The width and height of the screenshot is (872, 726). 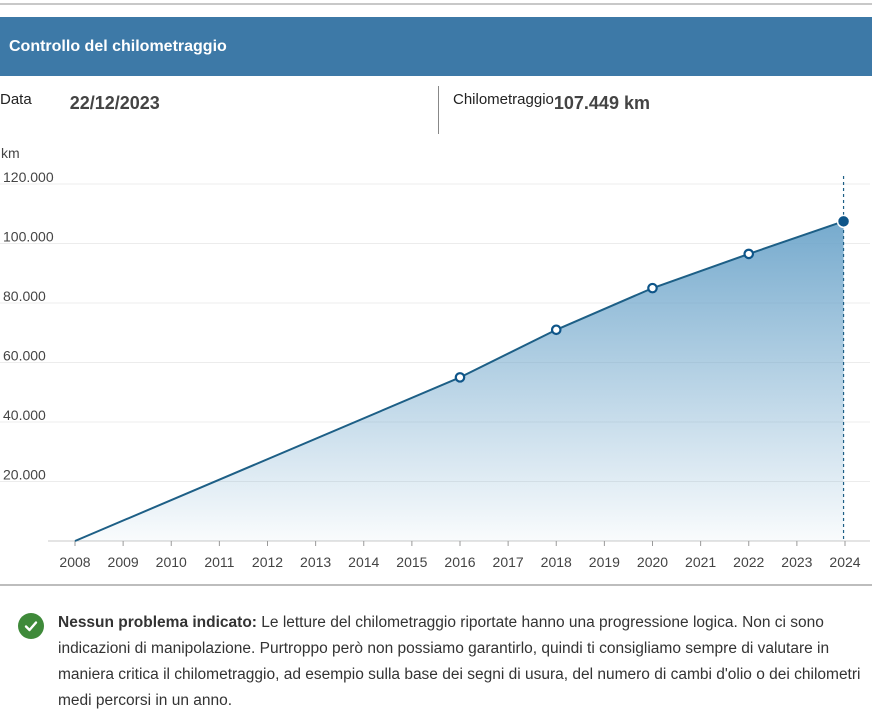 I want to click on reading-divider, so click(x=438, y=110).